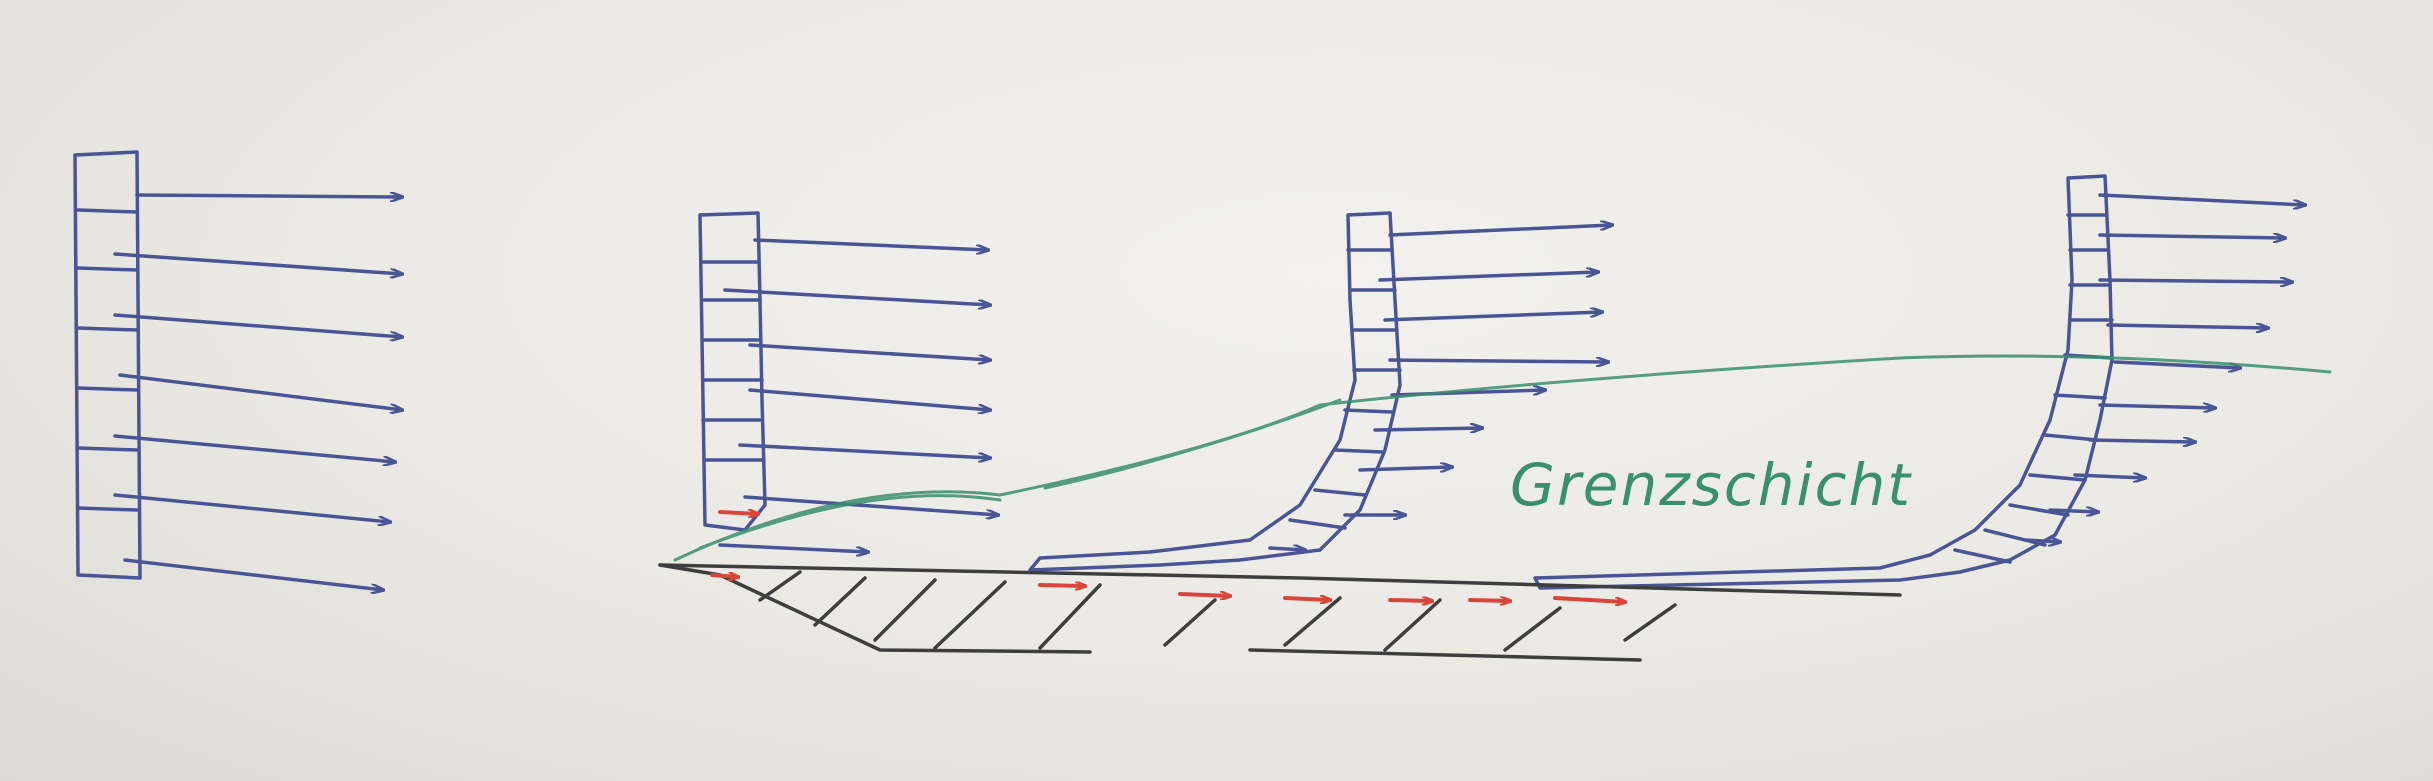 The image size is (2433, 781). Describe the element at coordinates (848, 381) in the screenshot. I see `leading-edge-velocity-profile` at that location.